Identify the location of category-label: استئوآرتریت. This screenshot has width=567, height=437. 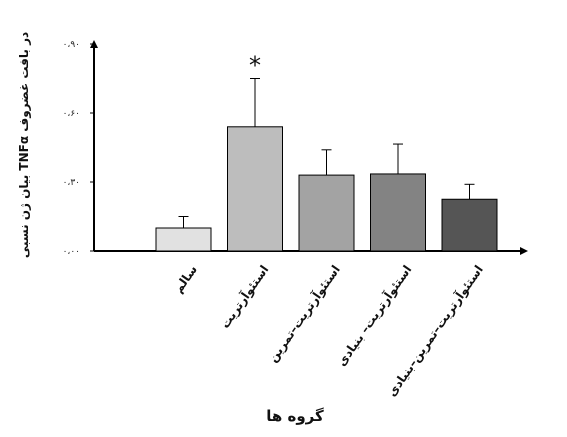
(244, 296).